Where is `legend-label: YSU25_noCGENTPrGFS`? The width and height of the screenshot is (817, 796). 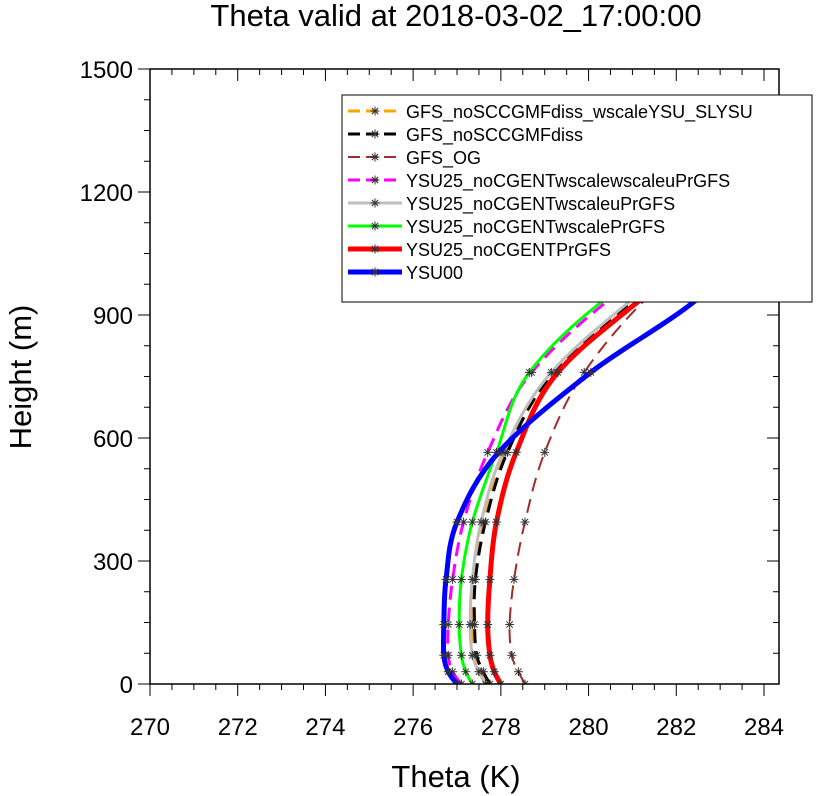
legend-label: YSU25_noCGENTPrGFS is located at coordinates (508, 250).